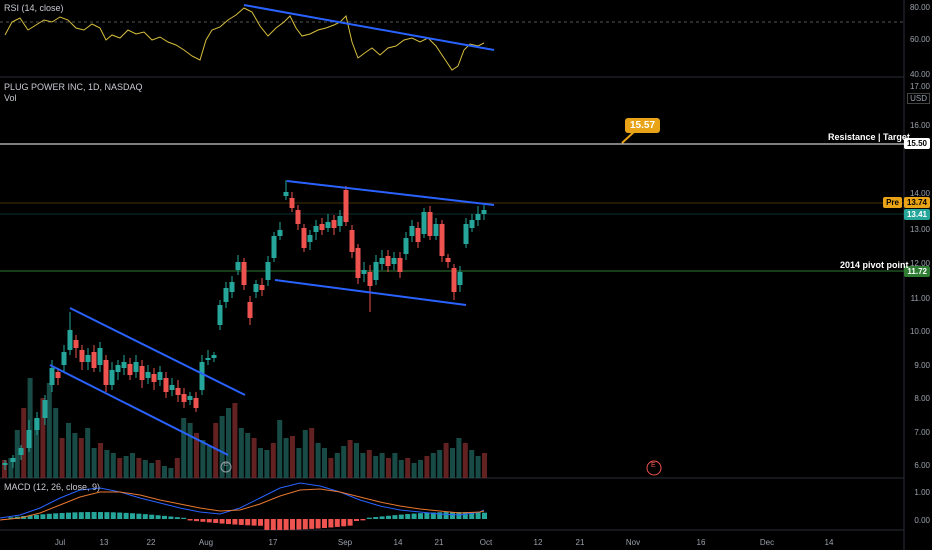  What do you see at coordinates (52, 487) in the screenshot?
I see `macd-legend: MACD (12, 26, close, 9)` at bounding box center [52, 487].